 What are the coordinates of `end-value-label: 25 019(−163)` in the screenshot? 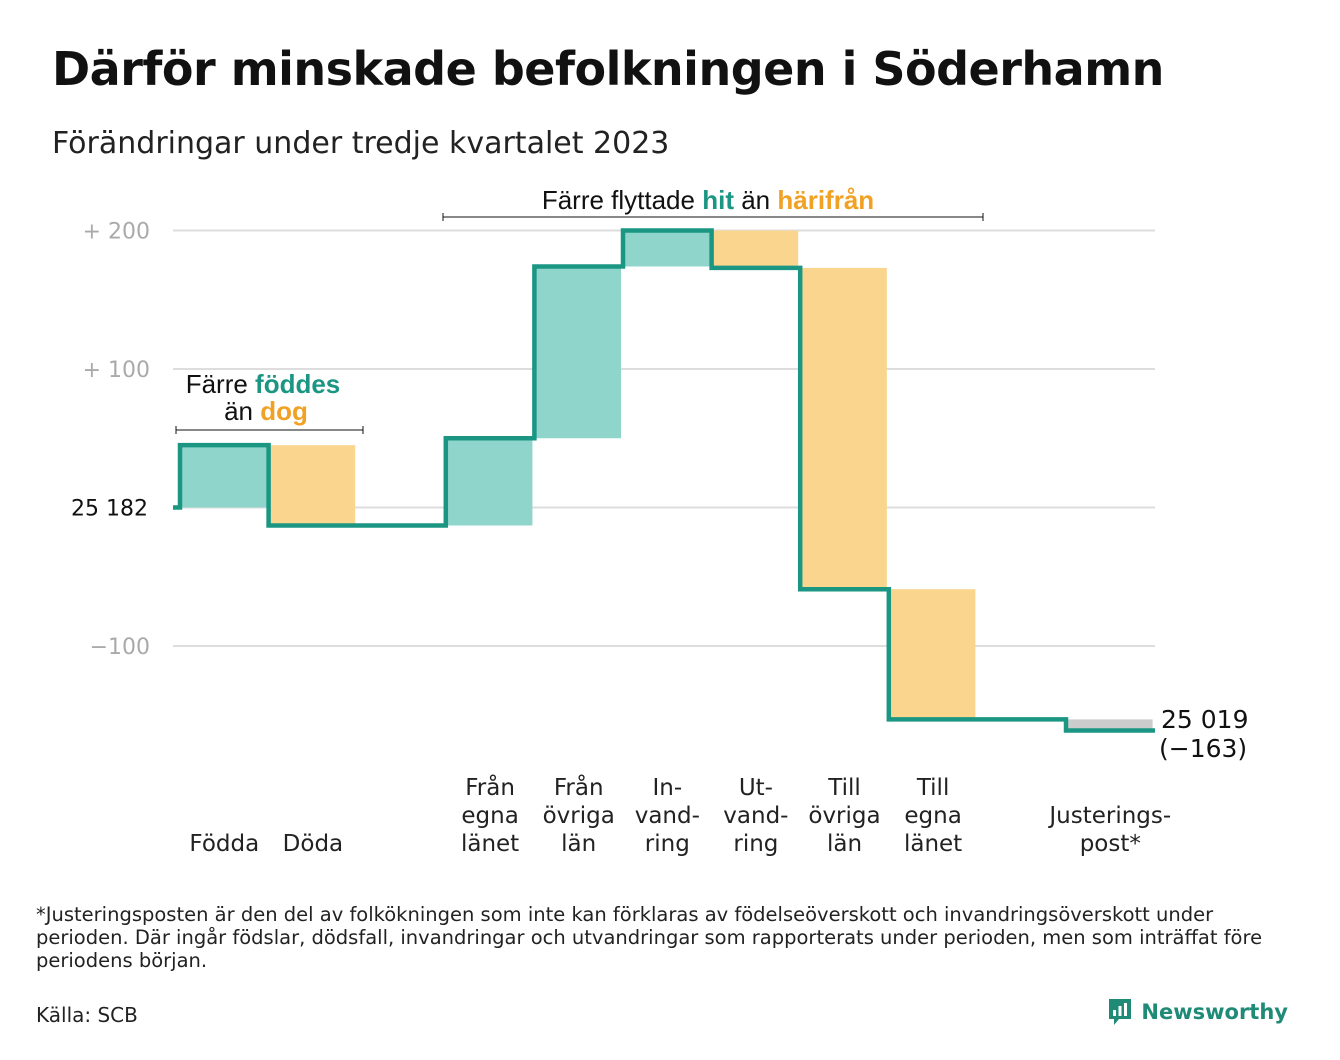 It's located at (1203, 734).